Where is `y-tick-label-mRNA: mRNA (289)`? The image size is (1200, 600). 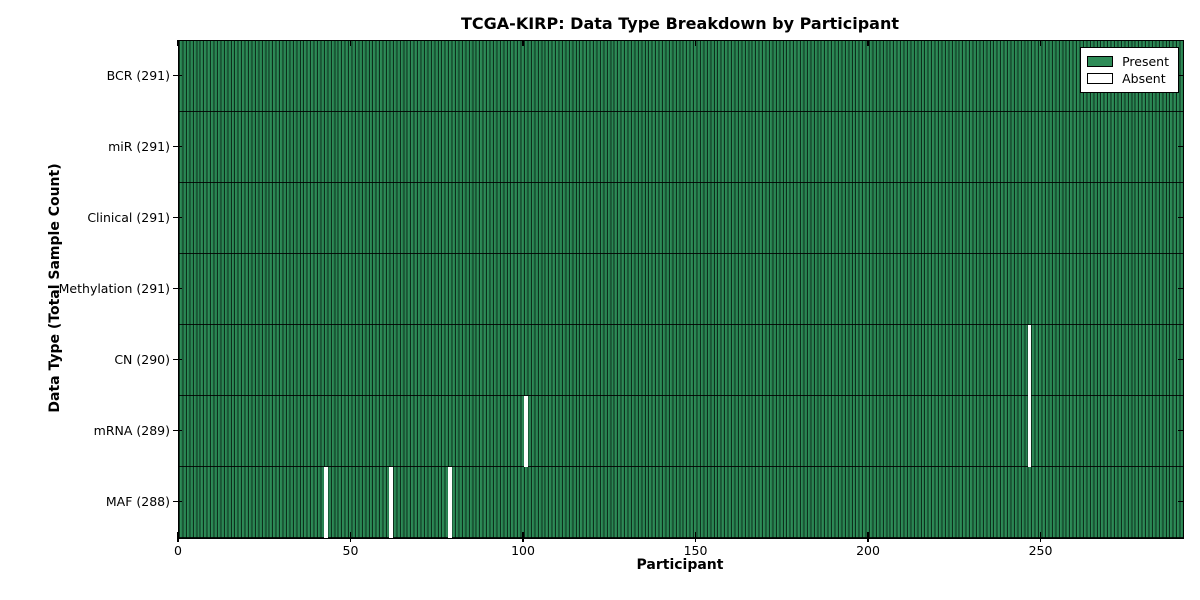
y-tick-label-mRNA: mRNA (289) is located at coordinates (131, 430).